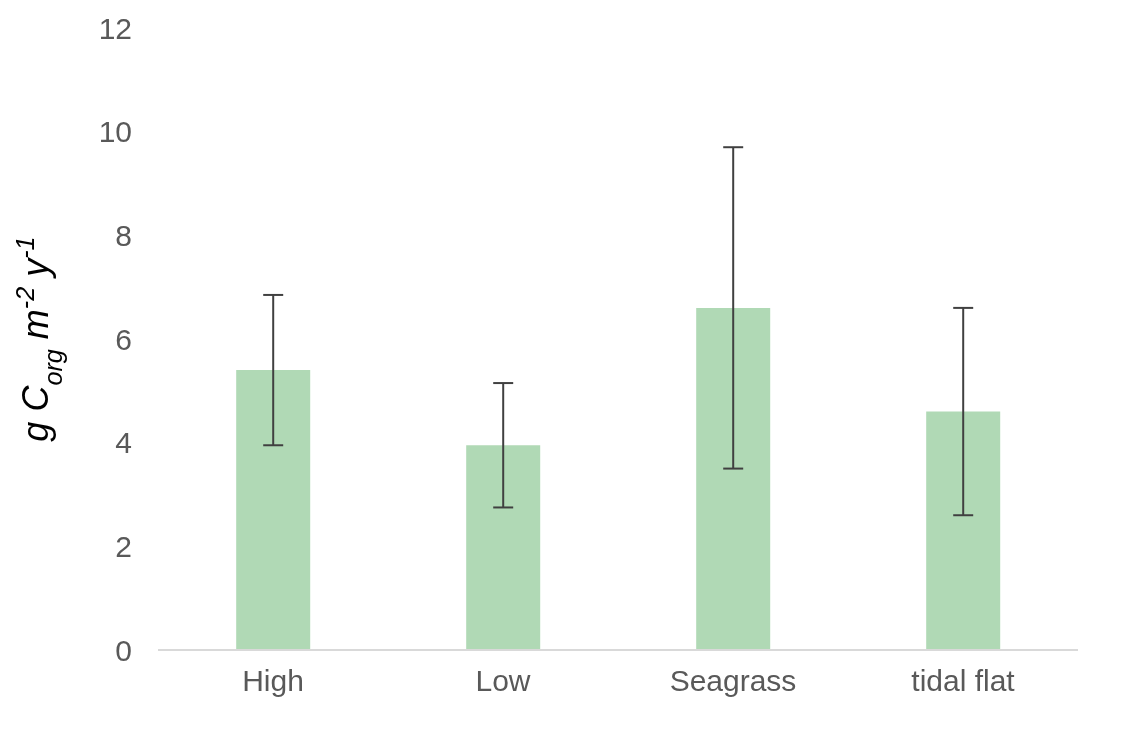 The height and width of the screenshot is (732, 1130). Describe the element at coordinates (115, 132) in the screenshot. I see `y-tick-label: 10` at that location.